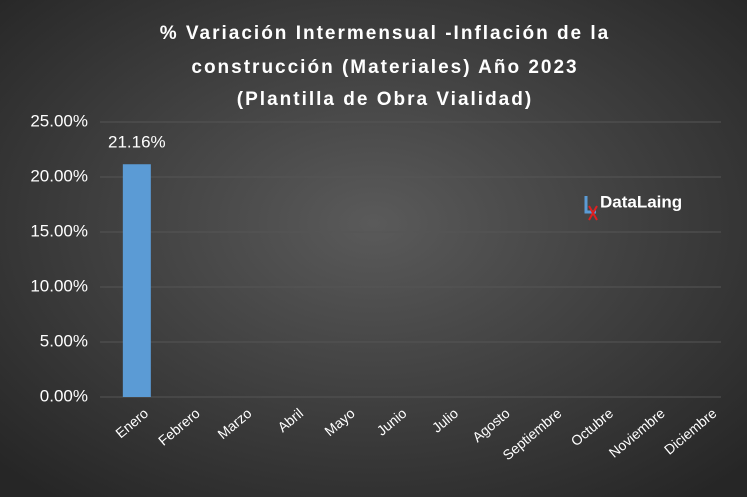  What do you see at coordinates (384, 67) in the screenshot?
I see `chart-title: construcción (Materiales) Año 2023` at bounding box center [384, 67].